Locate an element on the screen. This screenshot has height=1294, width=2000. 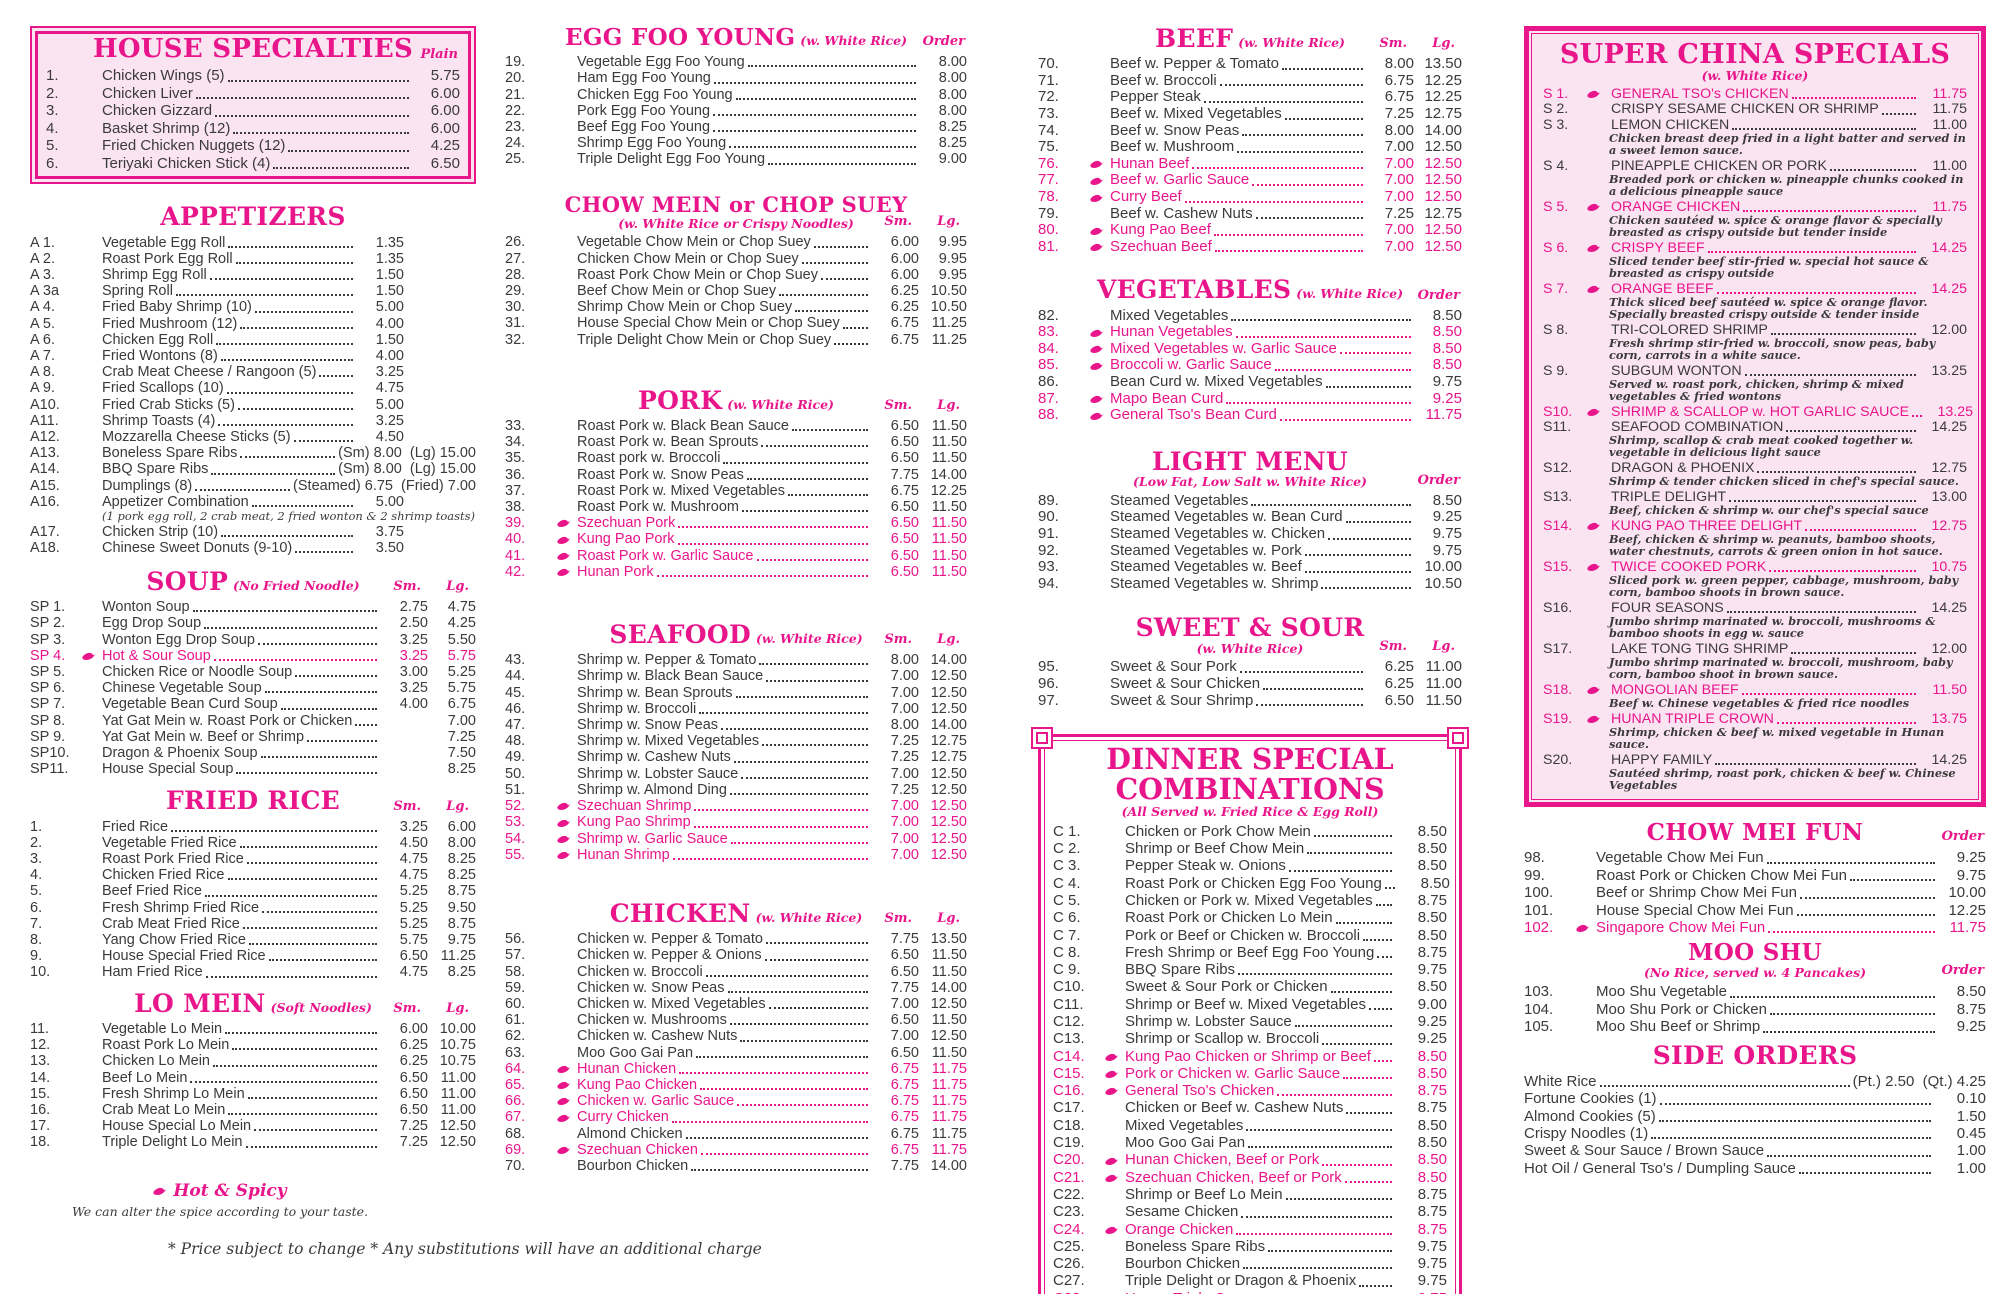
item-price: 8.00 is located at coordinates (952, 62).